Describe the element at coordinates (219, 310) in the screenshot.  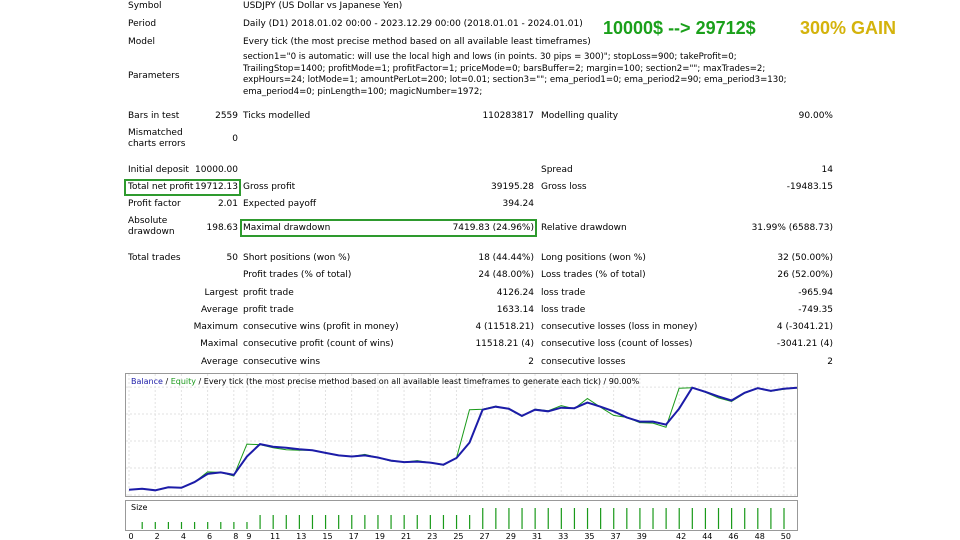
I see `average-label: Average` at that location.